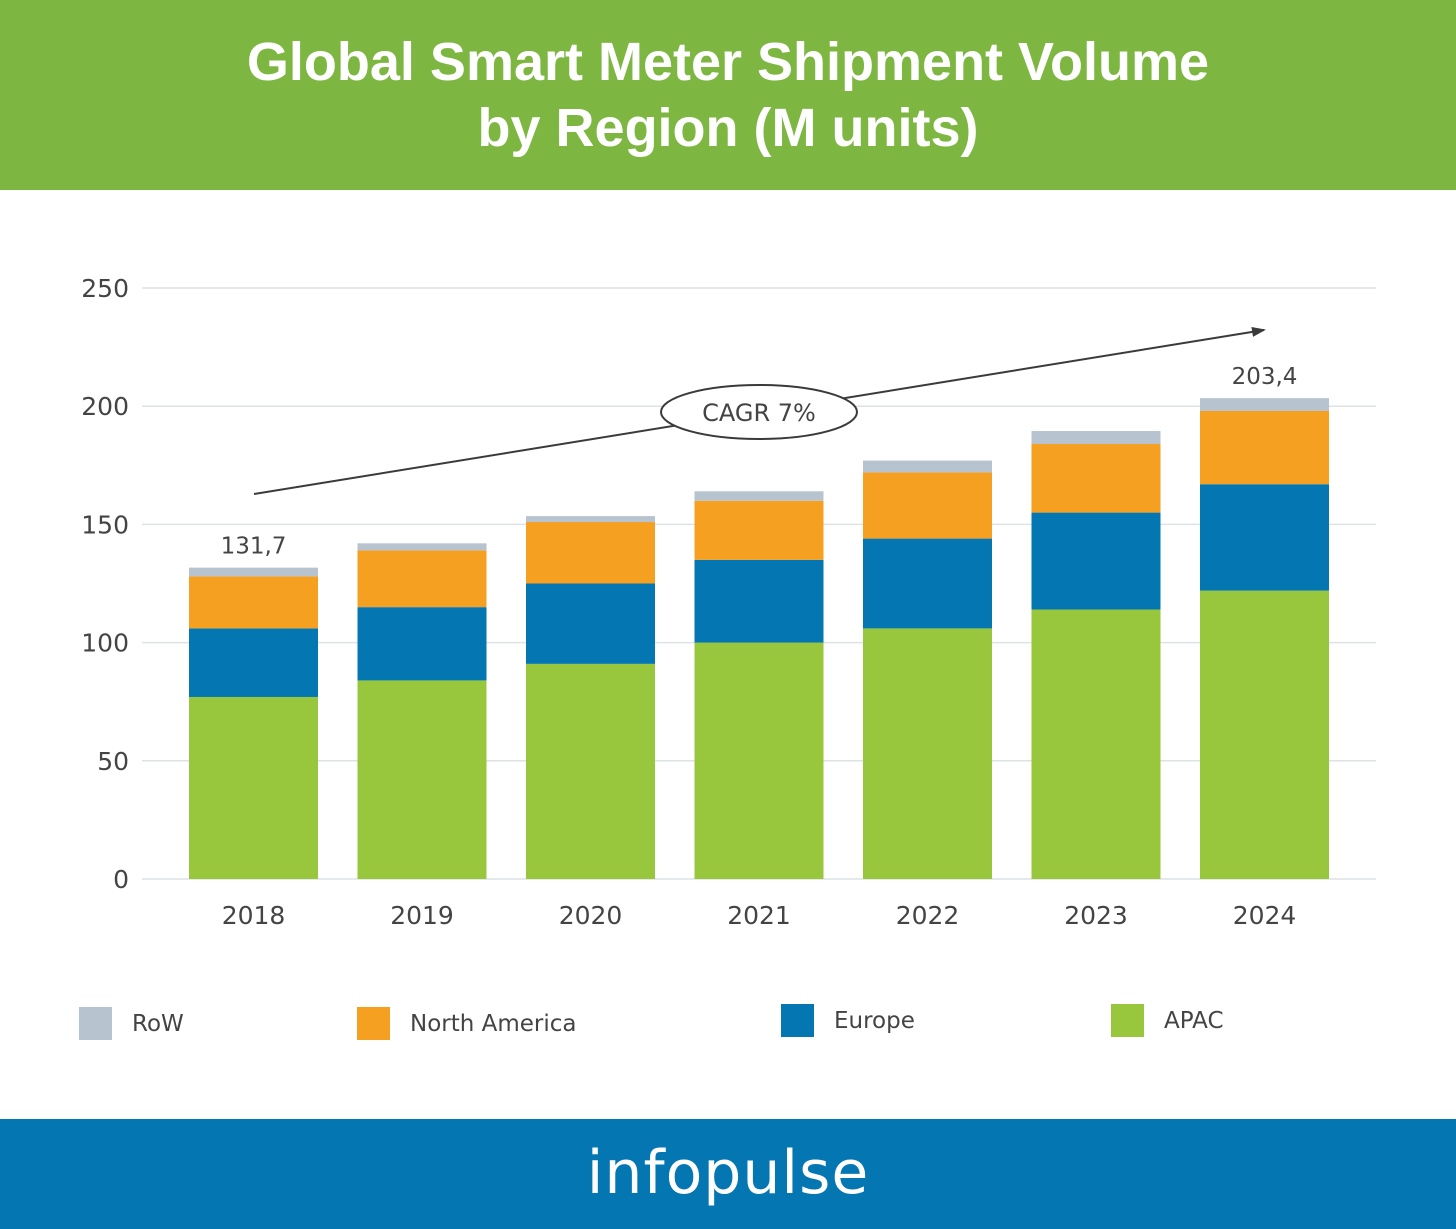 The width and height of the screenshot is (1456, 1229). Describe the element at coordinates (422, 579) in the screenshot. I see `bar-north-america-2019` at that location.